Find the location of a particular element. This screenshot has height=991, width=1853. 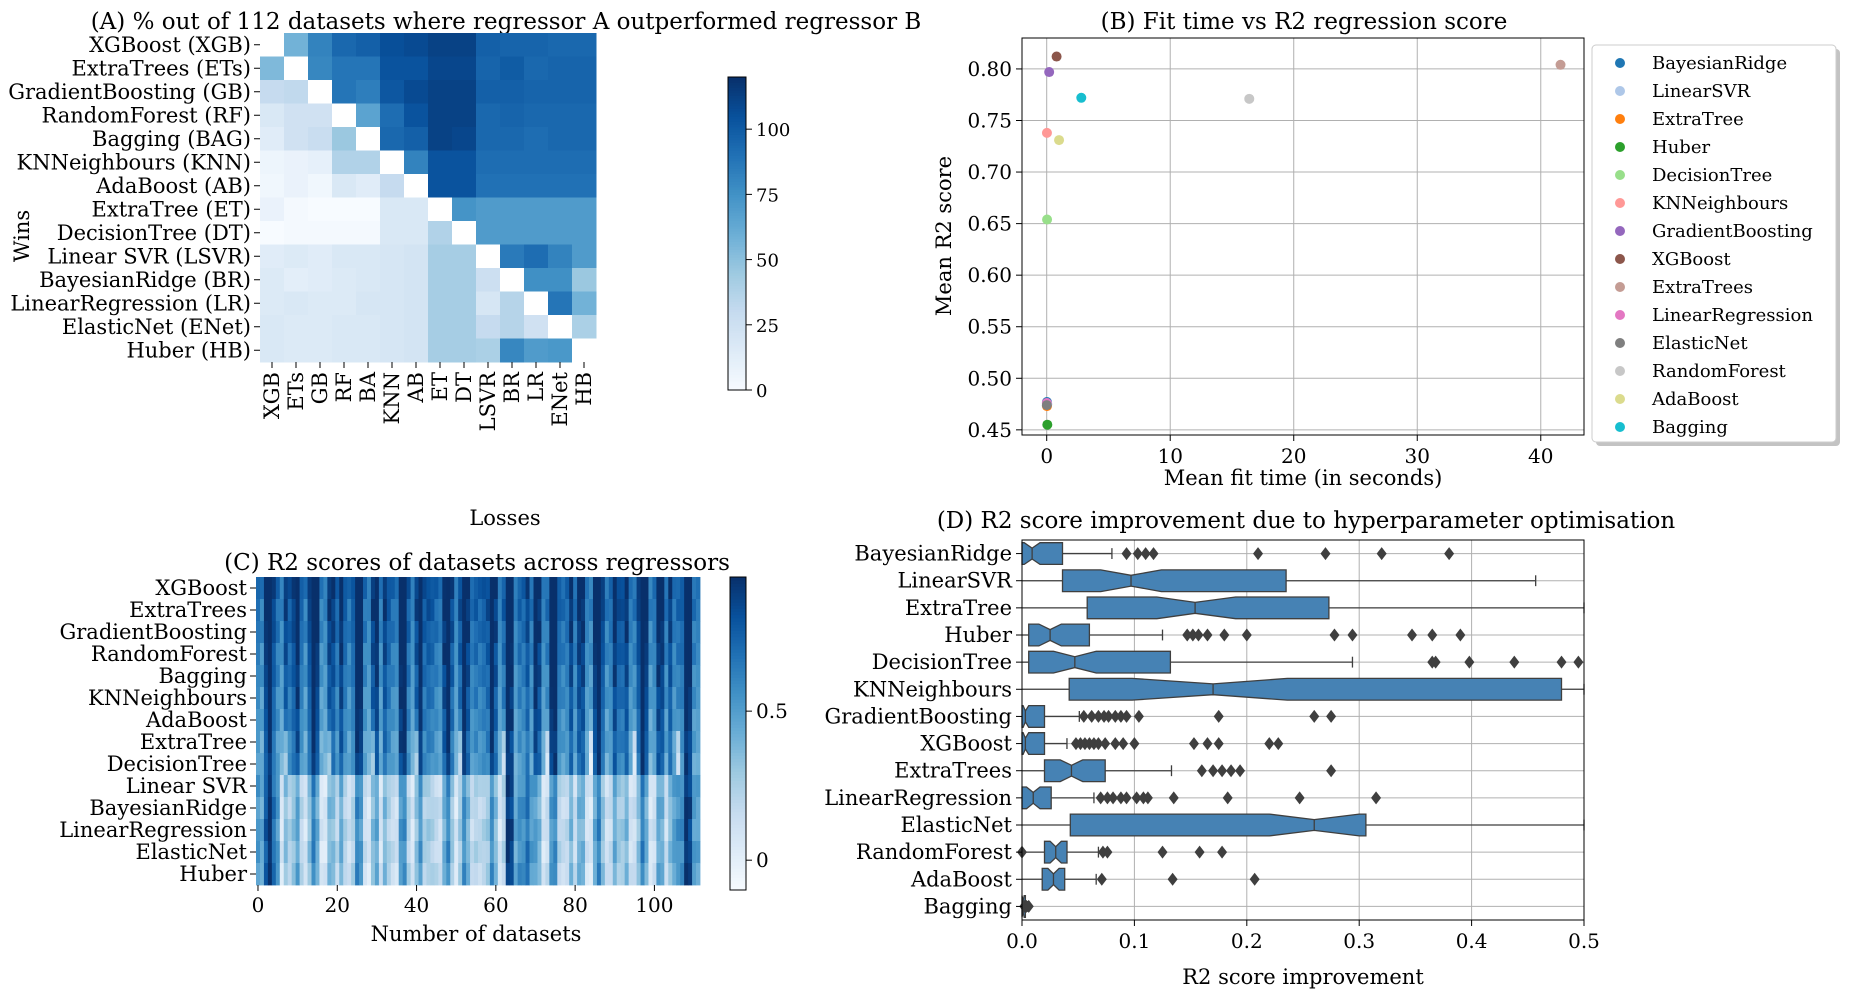

panel-a-col-label: KNN is located at coordinates (392, 398).